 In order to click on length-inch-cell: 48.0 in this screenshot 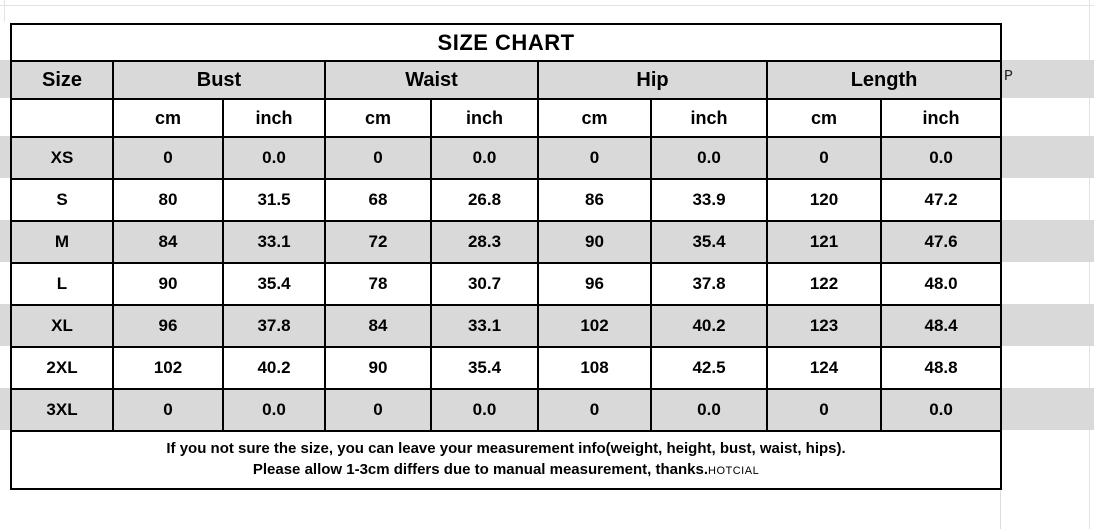, I will do `click(941, 284)`.